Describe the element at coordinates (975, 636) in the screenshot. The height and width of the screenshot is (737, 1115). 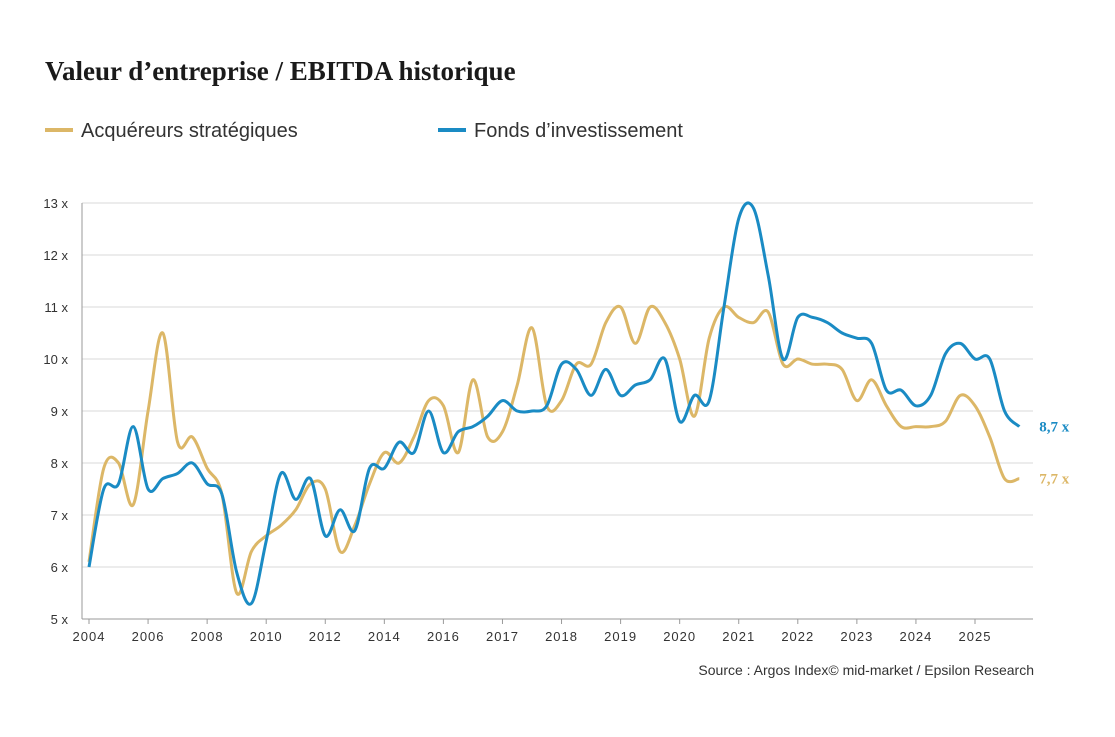
I see `x-tick-label: 2025` at that location.